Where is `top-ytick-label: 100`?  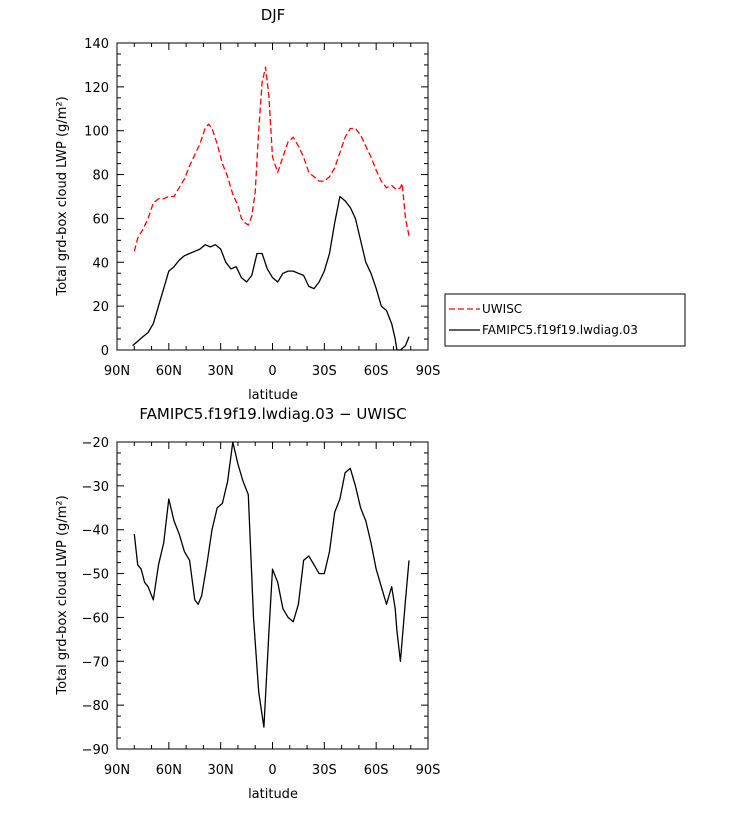
top-ytick-label: 100 is located at coordinates (96, 132).